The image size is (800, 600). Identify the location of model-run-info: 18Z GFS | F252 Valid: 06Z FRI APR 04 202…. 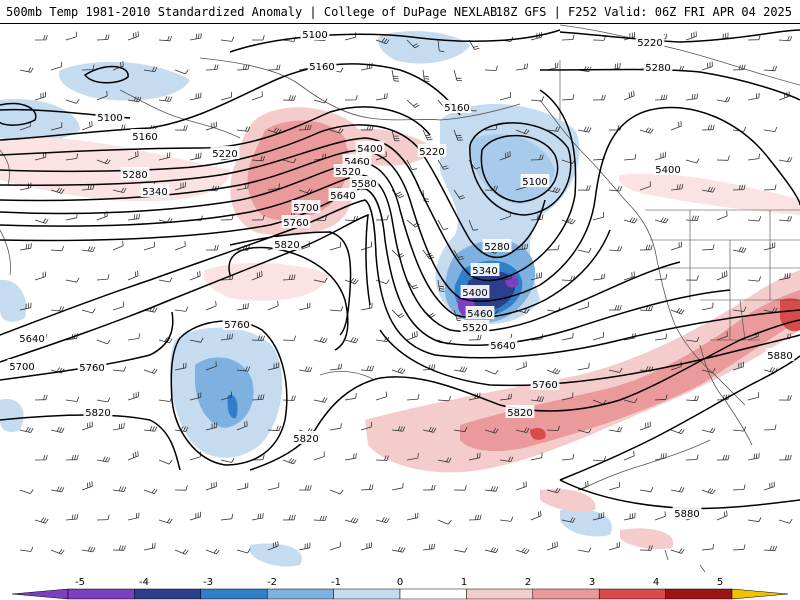
(643, 12).